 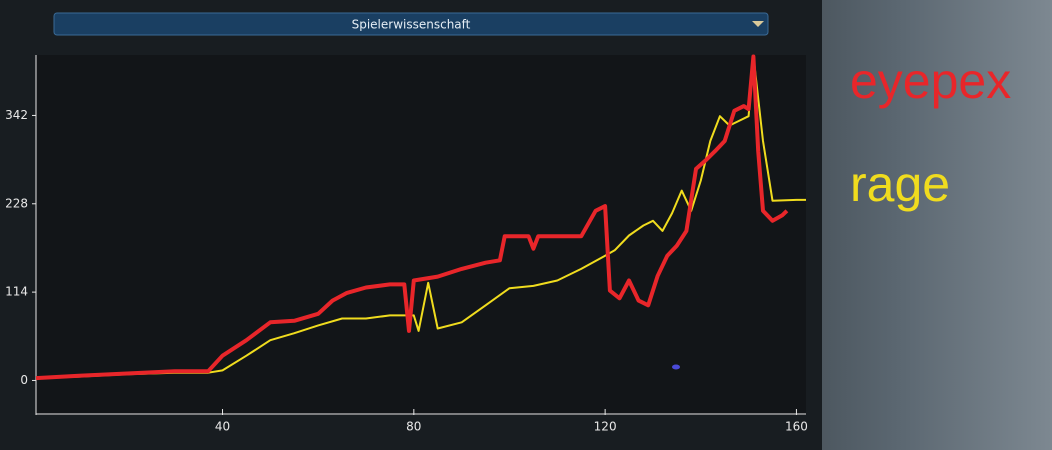 What do you see at coordinates (24, 380) in the screenshot?
I see `y-tick-label: 0` at bounding box center [24, 380].